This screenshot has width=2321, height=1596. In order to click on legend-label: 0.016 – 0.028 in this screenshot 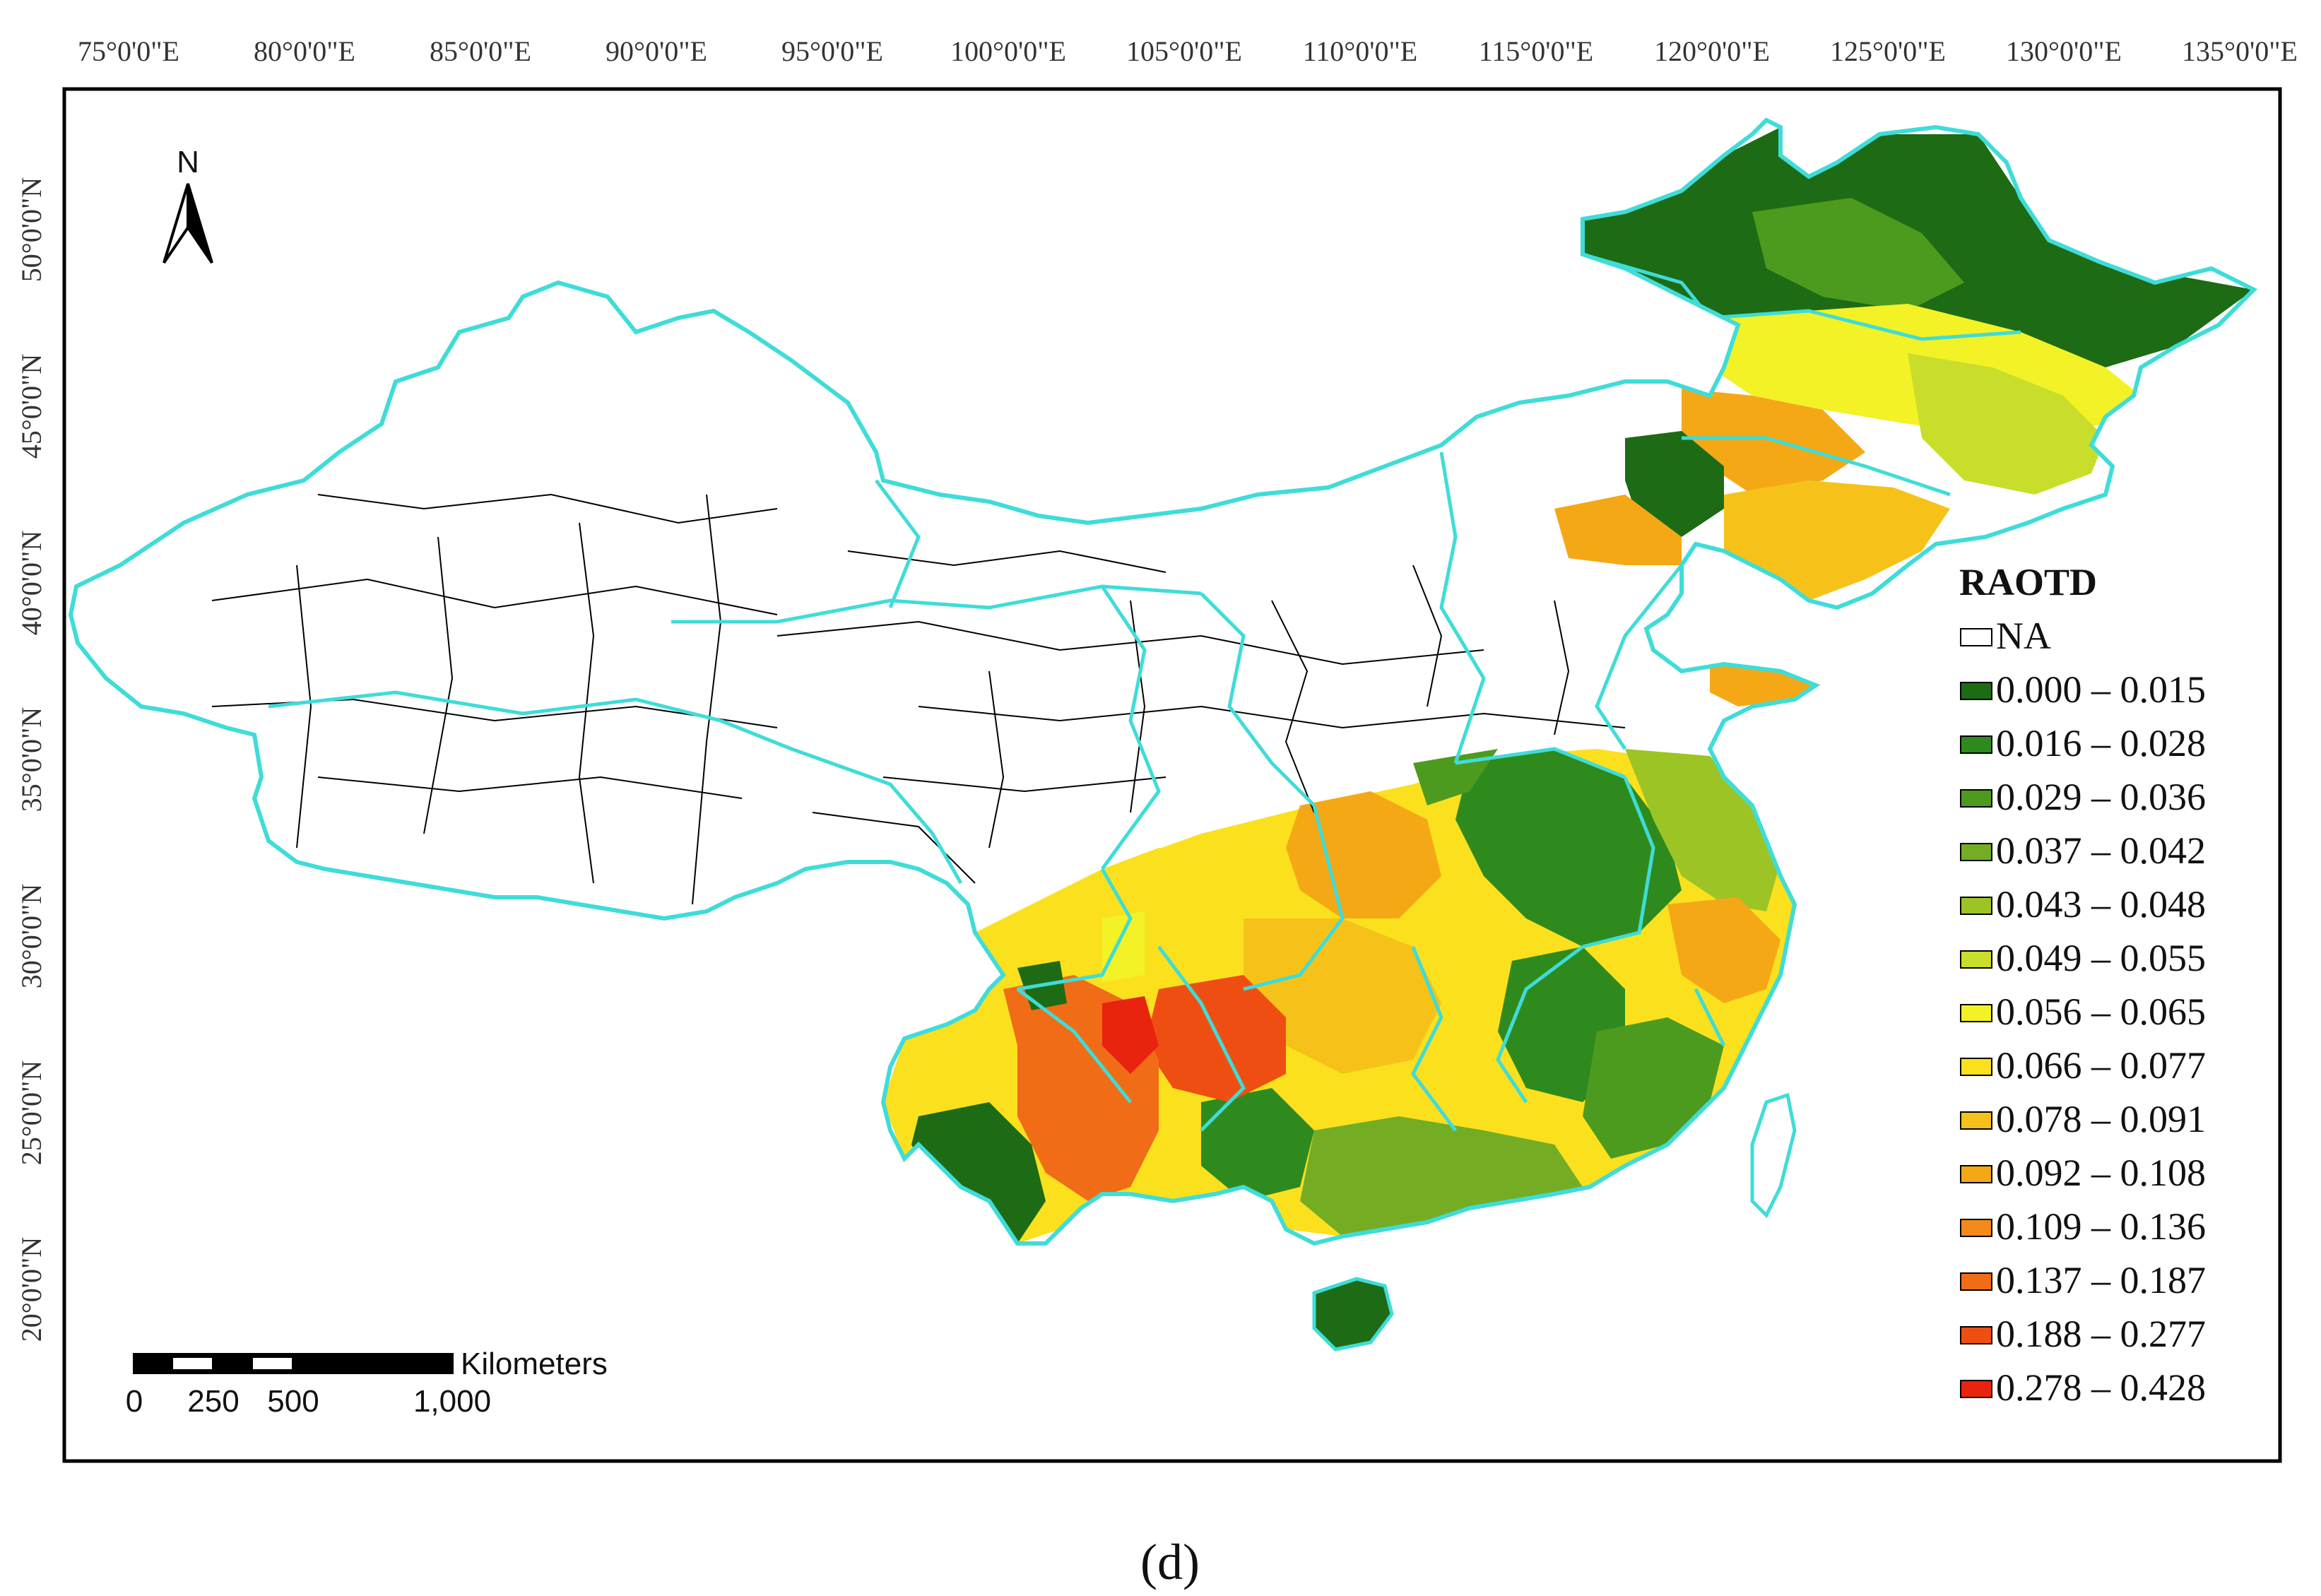, I will do `click(2101, 743)`.